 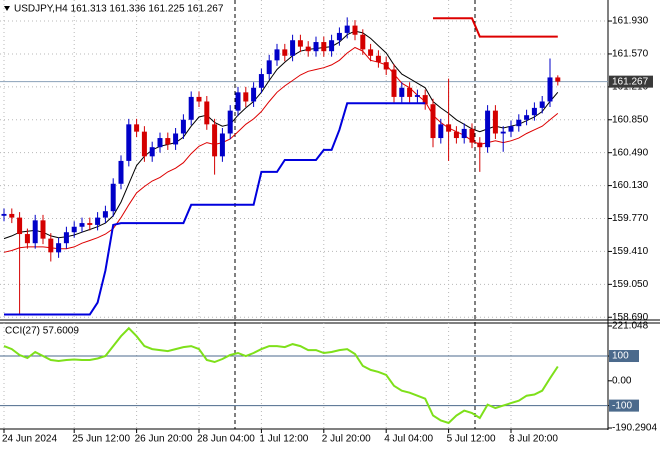 What do you see at coordinates (226, 439) in the screenshot?
I see `x-tick-label: 28 Jun 04:00` at bounding box center [226, 439].